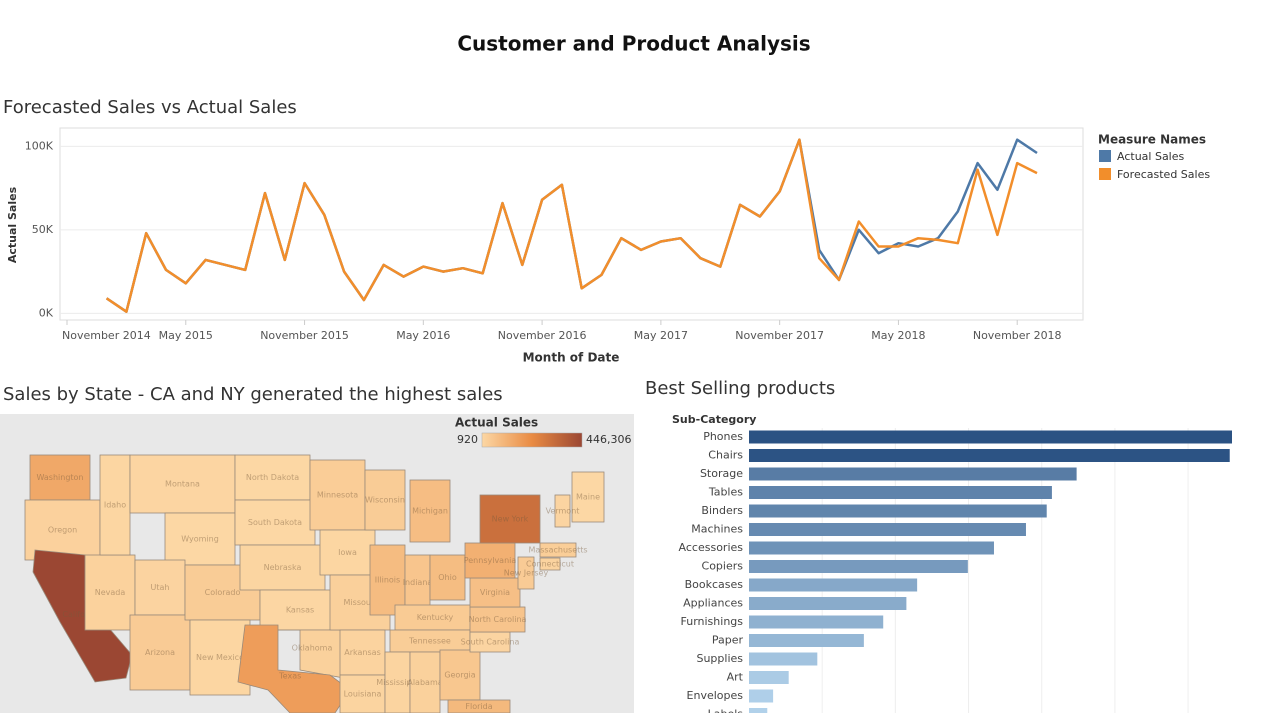 This screenshot has width=1268, height=713. I want to click on x-tick-label: May 2018, so click(898, 335).